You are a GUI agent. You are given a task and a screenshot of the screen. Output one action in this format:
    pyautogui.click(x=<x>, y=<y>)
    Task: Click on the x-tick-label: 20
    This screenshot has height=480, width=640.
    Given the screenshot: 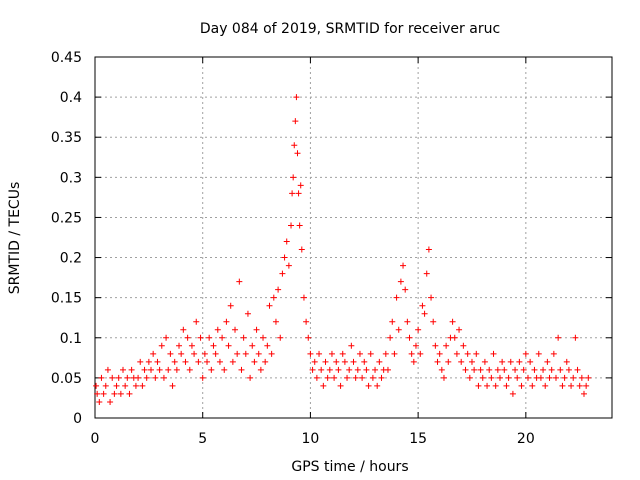 What is the action you would take?
    pyautogui.click(x=526, y=439)
    